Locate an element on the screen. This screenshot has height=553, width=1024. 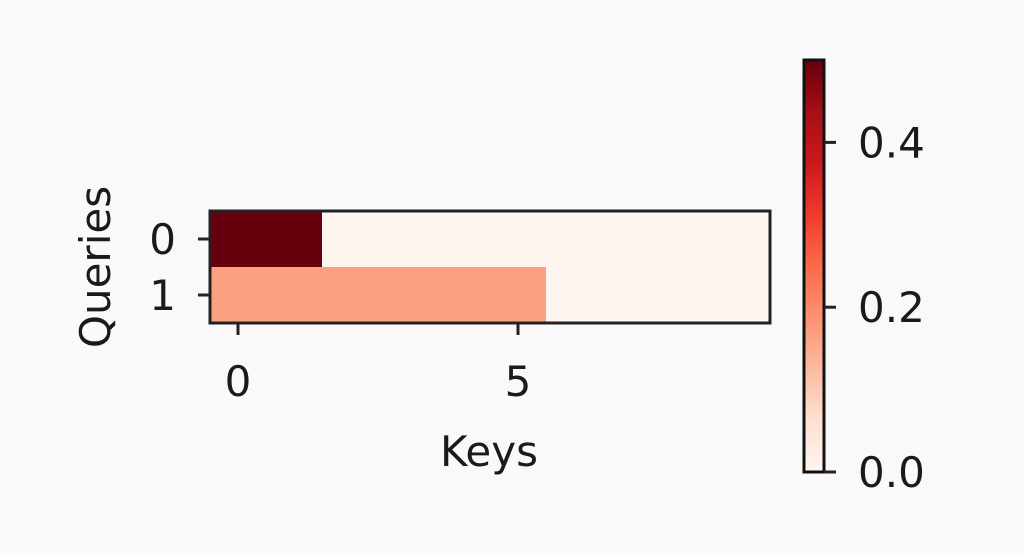
colorbar is located at coordinates (814, 266).